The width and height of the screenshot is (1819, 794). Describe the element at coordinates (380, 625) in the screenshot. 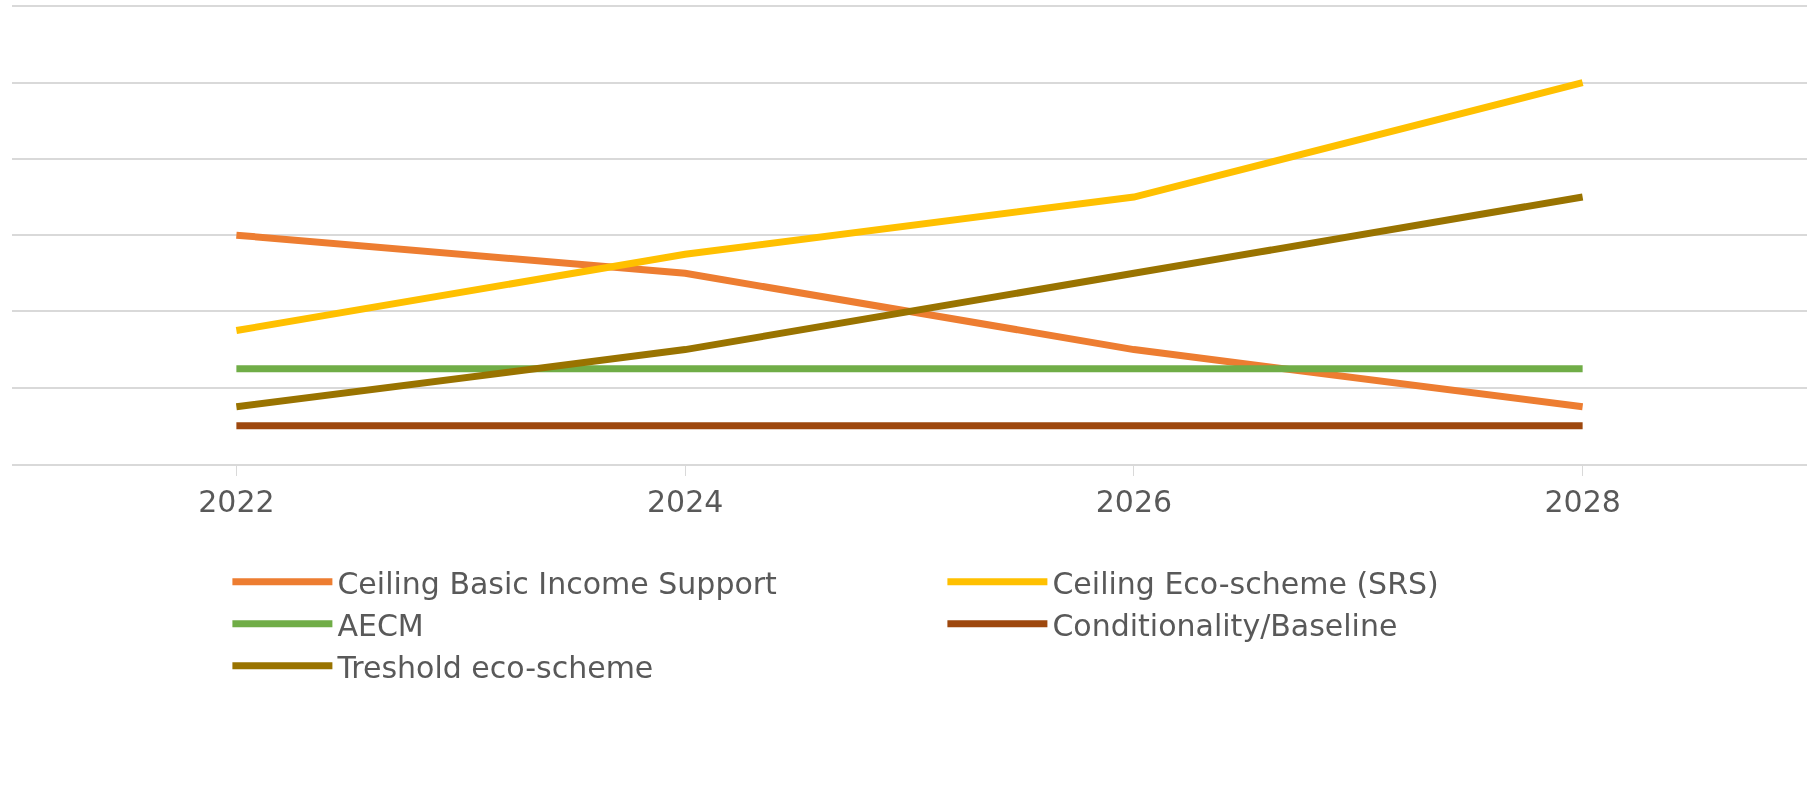

I see `legend-label: AECM` at that location.